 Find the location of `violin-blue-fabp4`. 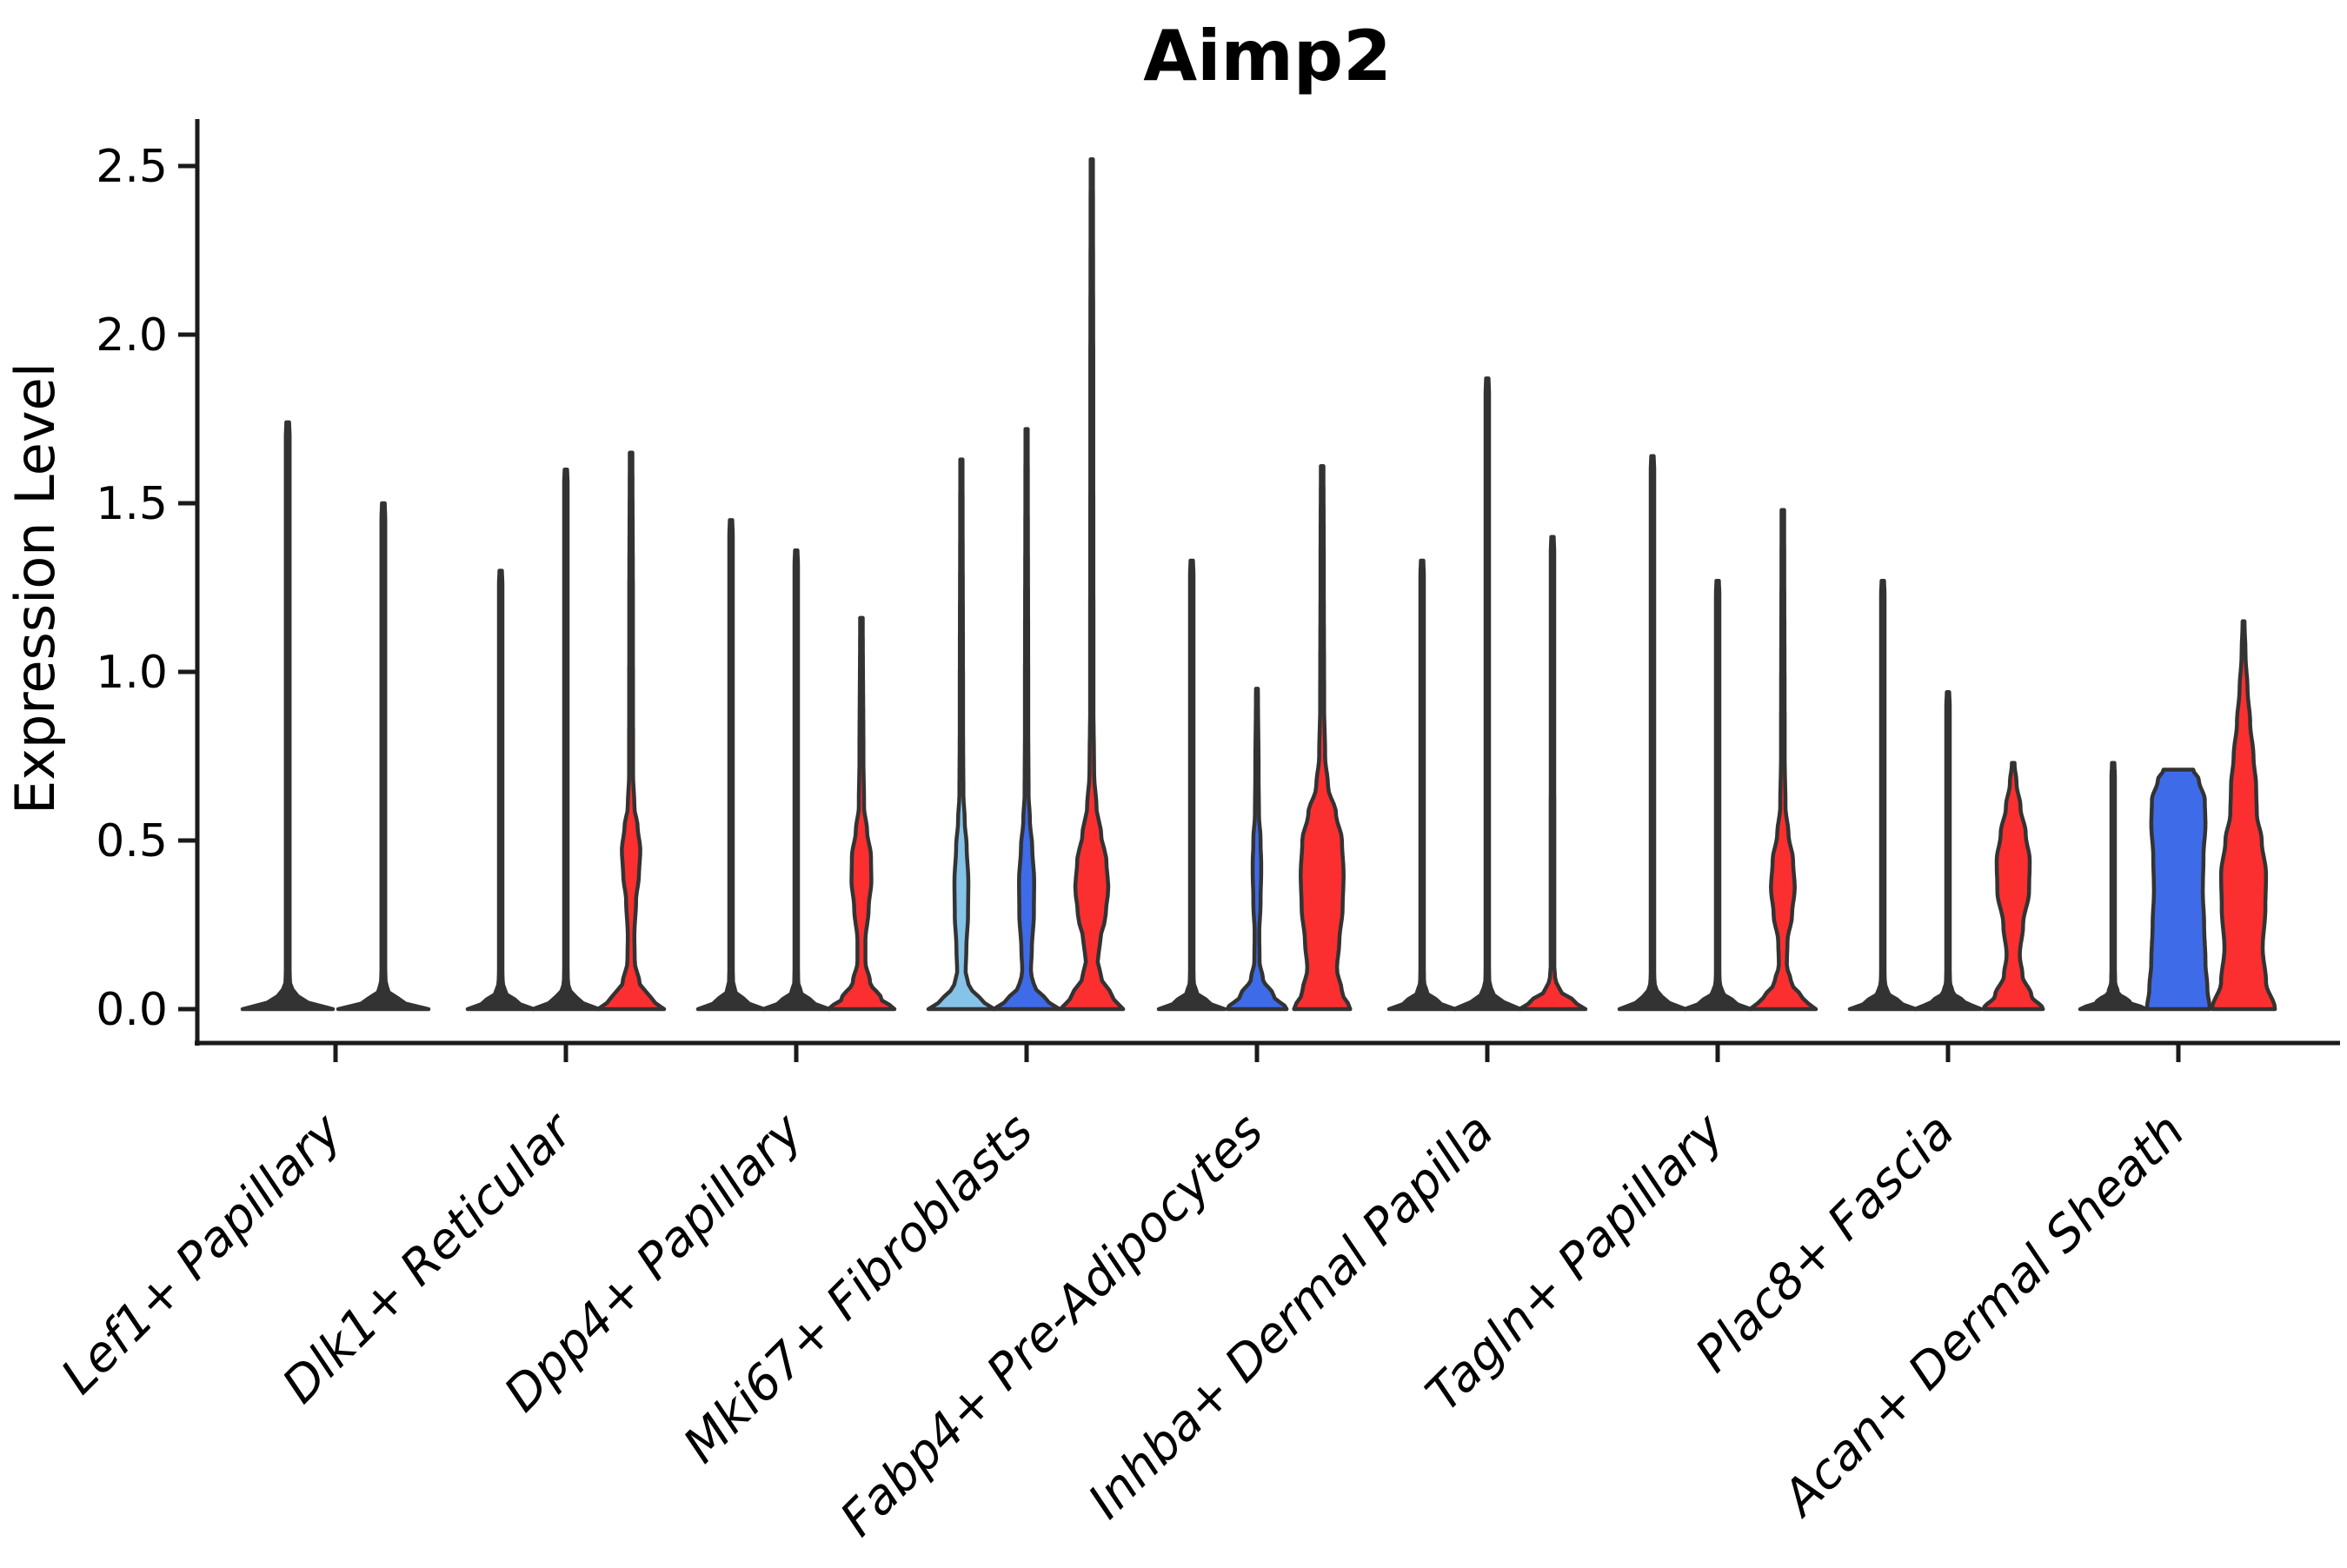

violin-blue-fabp4 is located at coordinates (1257, 849).